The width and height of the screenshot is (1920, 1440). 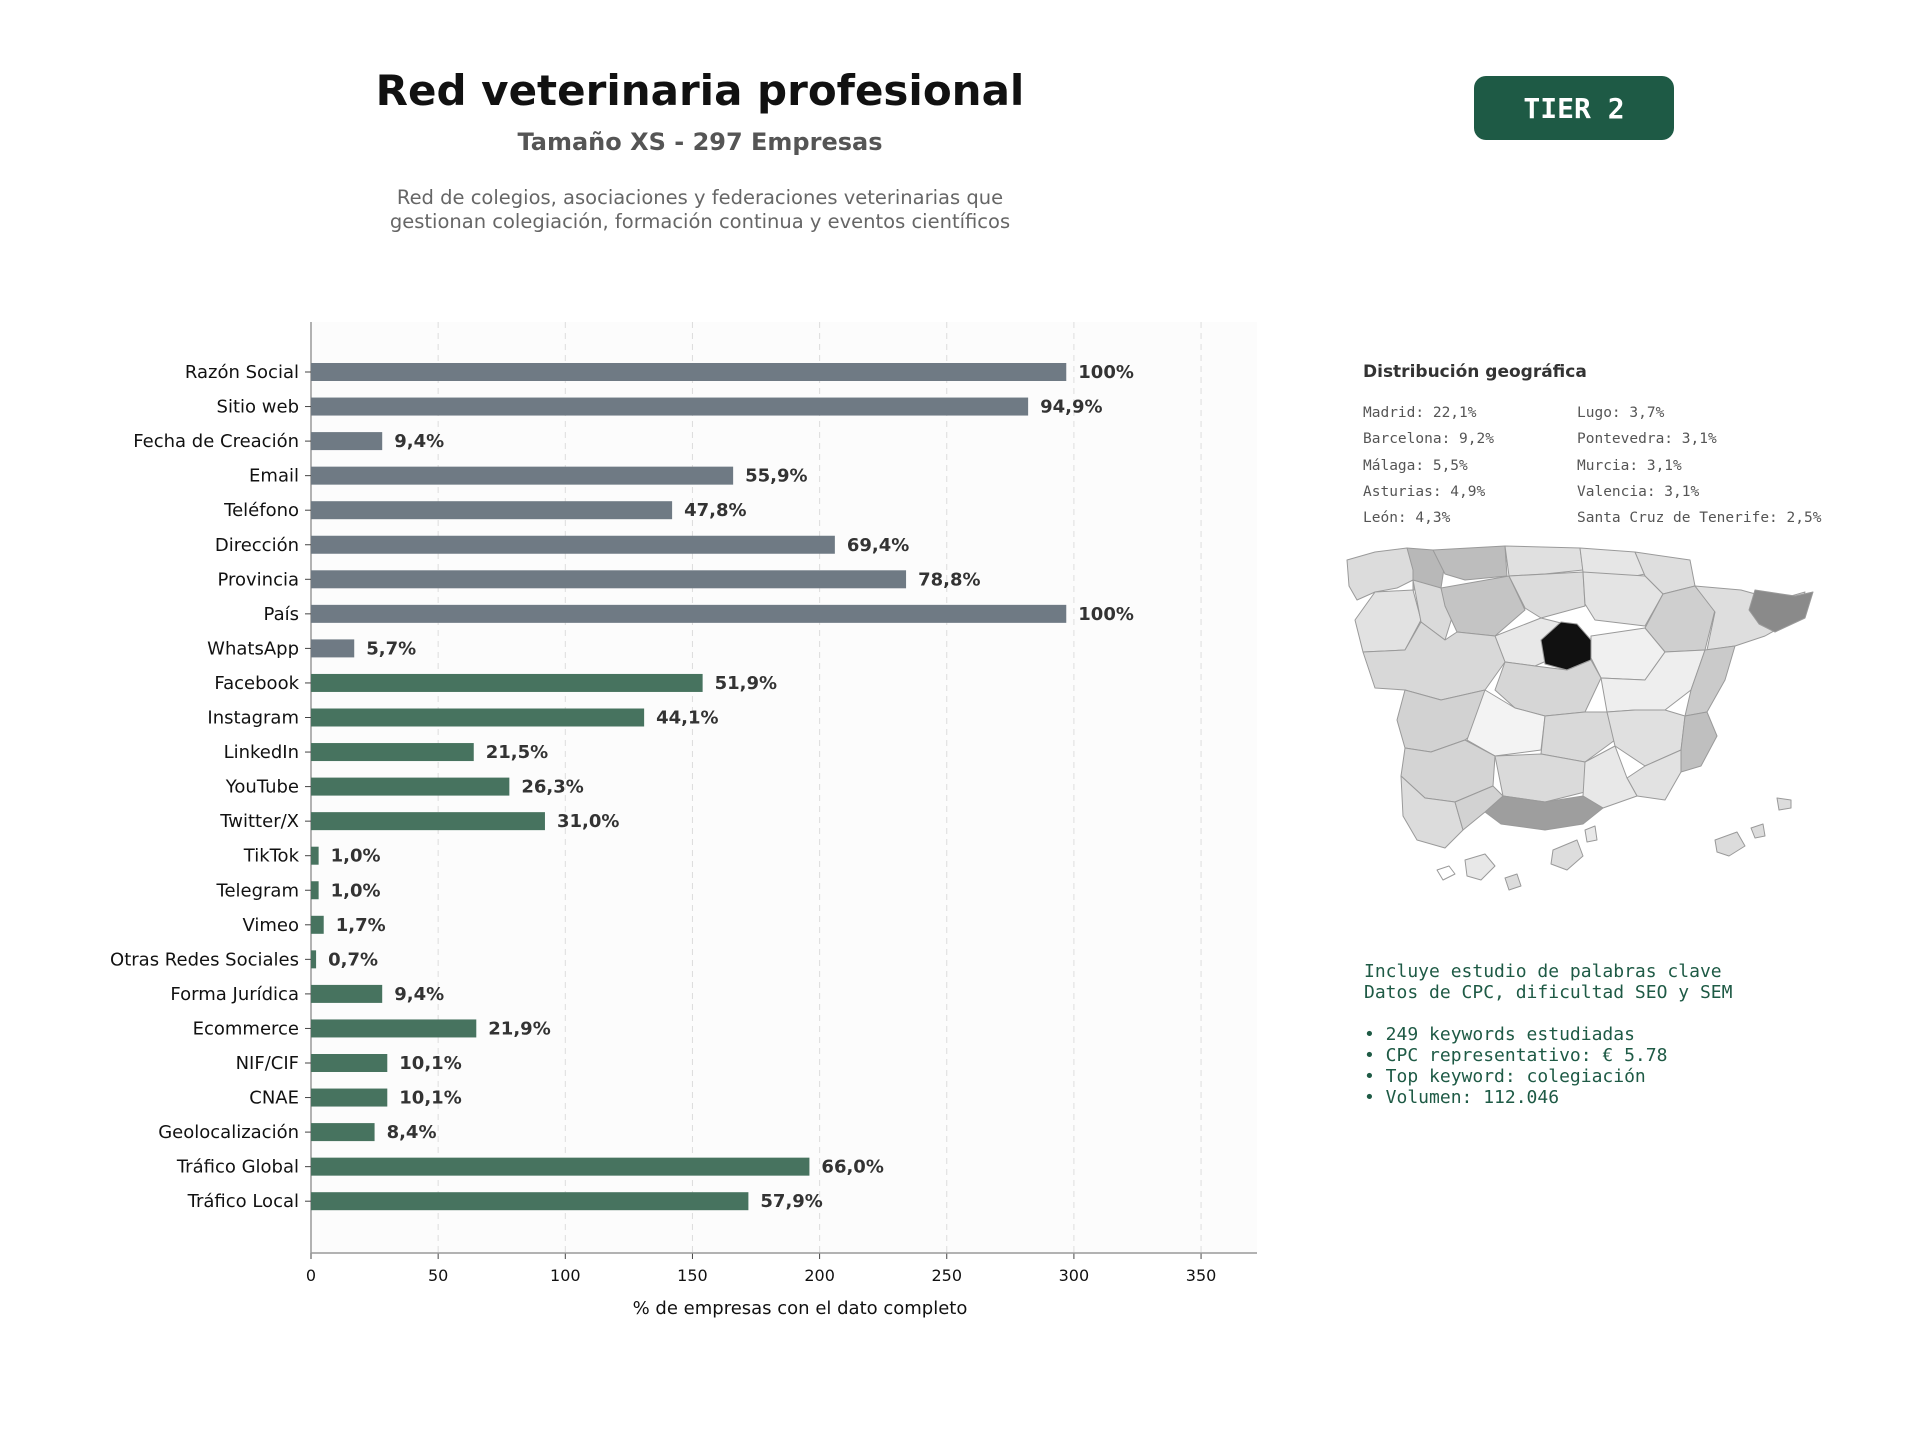 What do you see at coordinates (949, 579) in the screenshot?
I see `data-label: 78,8%` at bounding box center [949, 579].